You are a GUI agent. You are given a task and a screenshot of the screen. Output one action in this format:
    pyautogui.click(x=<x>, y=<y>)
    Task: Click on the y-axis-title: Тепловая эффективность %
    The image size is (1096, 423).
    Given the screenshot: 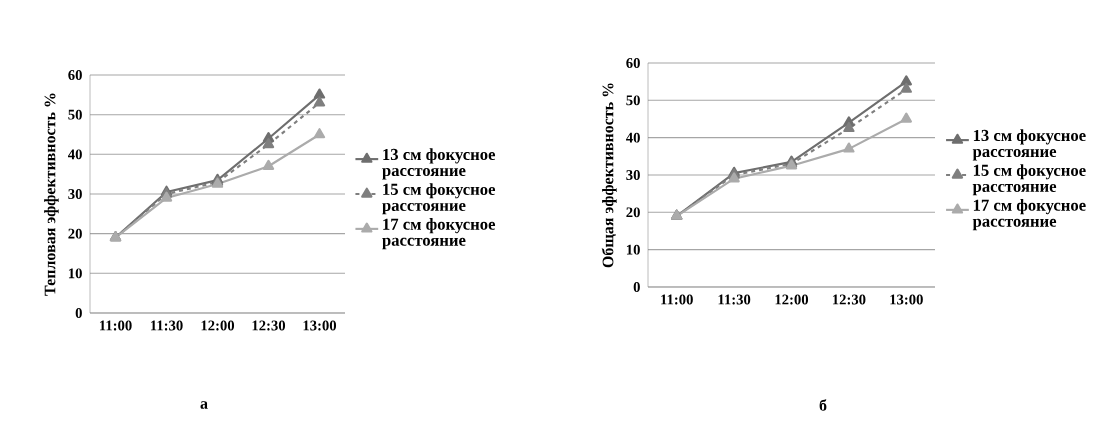 What is the action you would take?
    pyautogui.click(x=51, y=194)
    